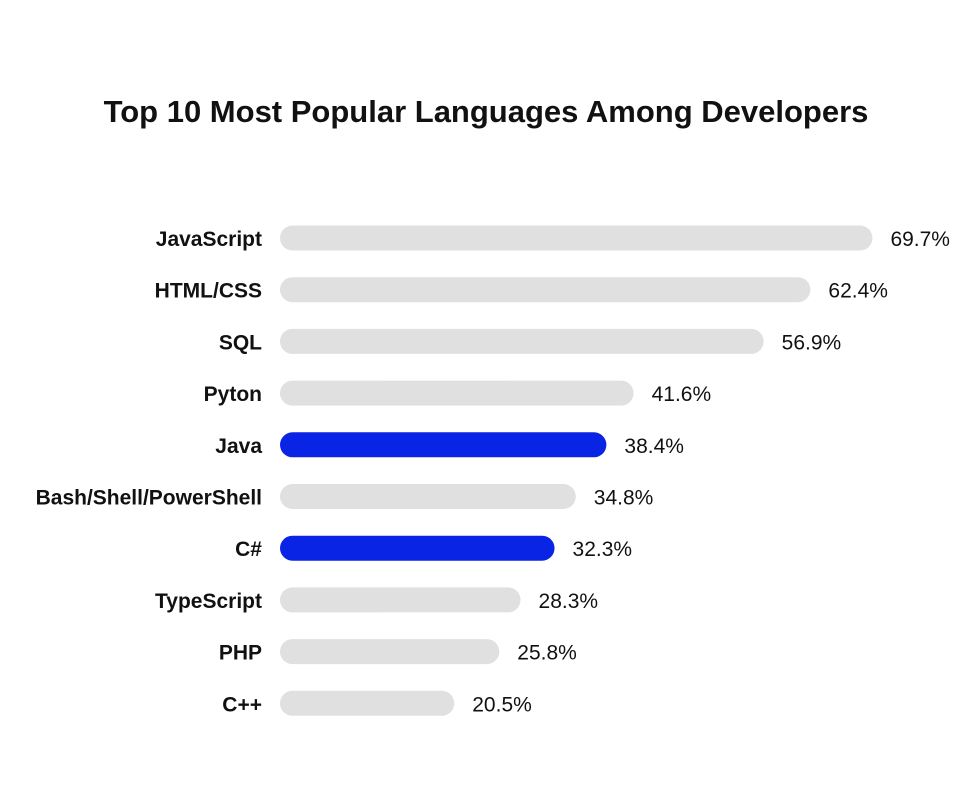 The height and width of the screenshot is (804, 972). Describe the element at coordinates (367, 703) in the screenshot. I see `bar-c-plus-plus` at that location.